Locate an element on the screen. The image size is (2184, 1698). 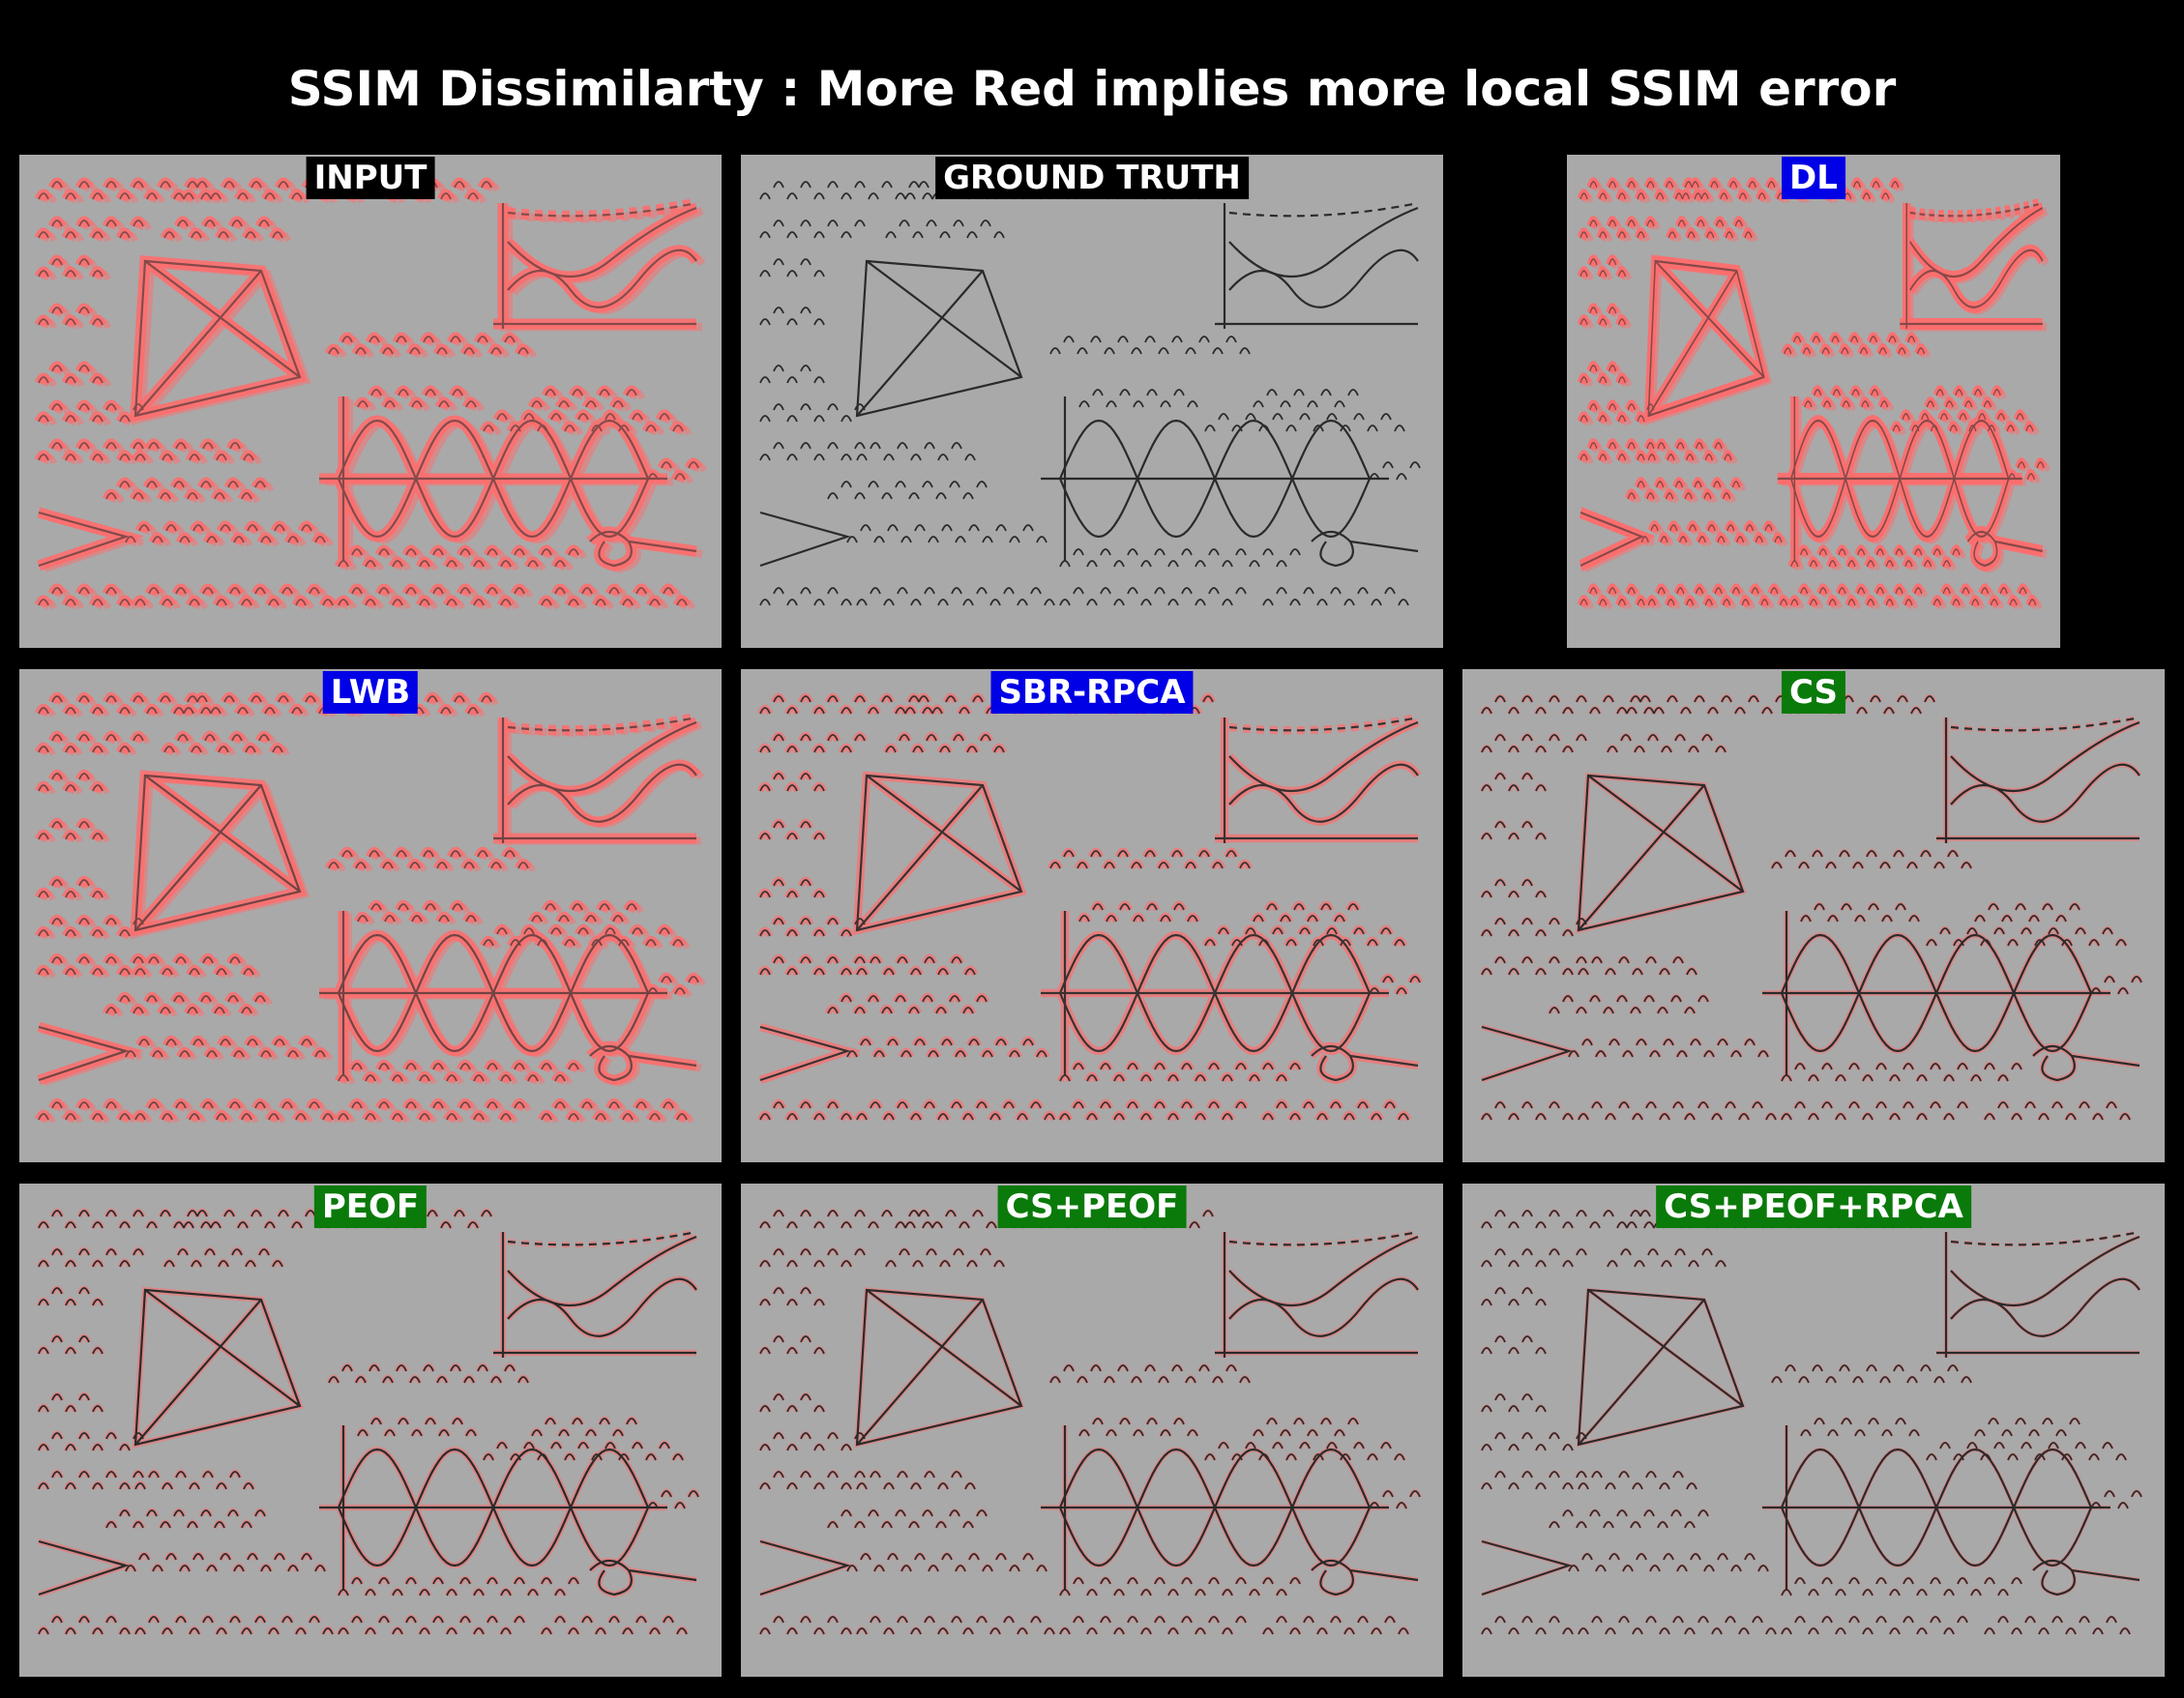
panel-dl: DL is located at coordinates (1813, 401).